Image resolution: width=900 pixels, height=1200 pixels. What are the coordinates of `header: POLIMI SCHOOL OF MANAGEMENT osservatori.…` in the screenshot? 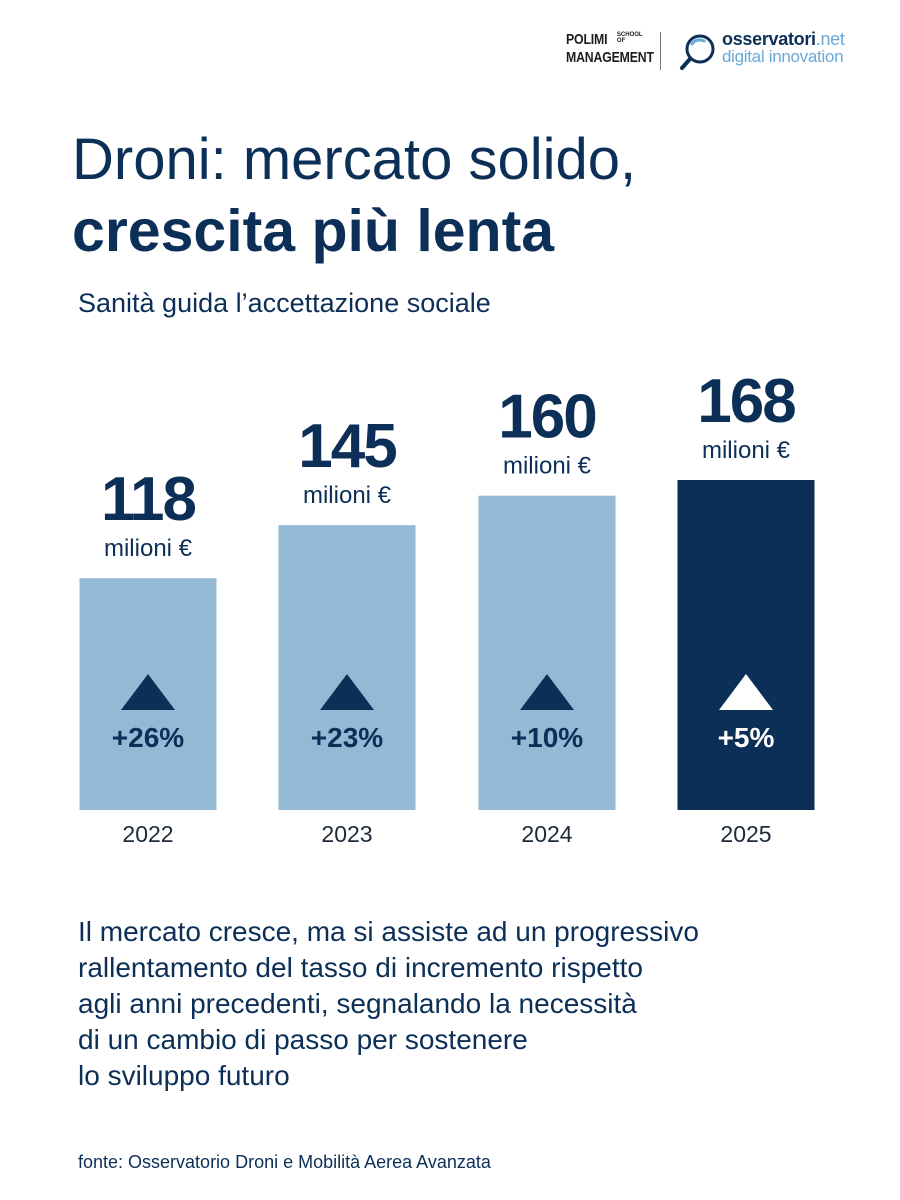 It's located at (720, 50).